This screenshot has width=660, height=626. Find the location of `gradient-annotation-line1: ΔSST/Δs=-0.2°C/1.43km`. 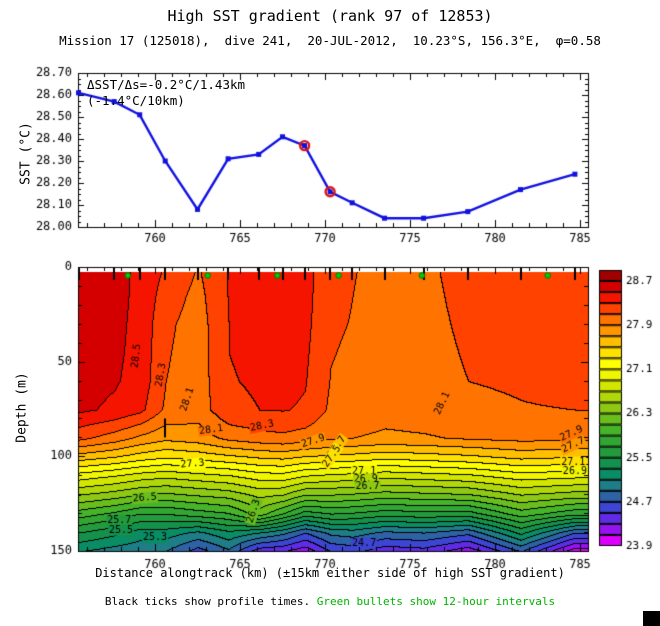

gradient-annotation-line1: ΔSST/Δs=-0.2°C/1.43km is located at coordinates (166, 84).